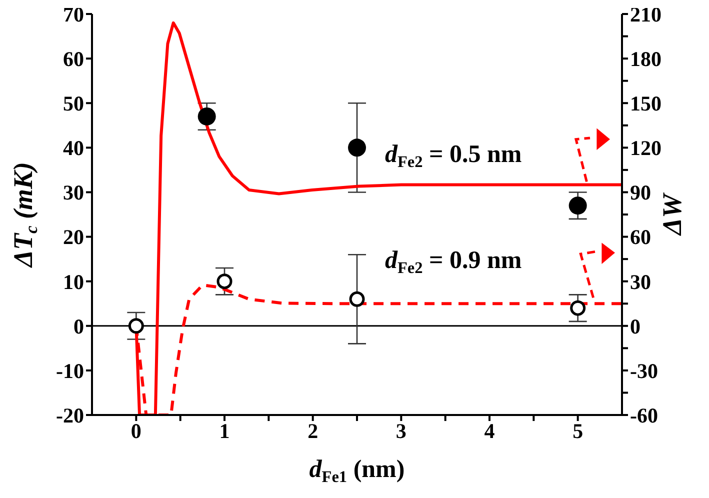 The height and width of the screenshot is (498, 709). Describe the element at coordinates (73, 59) in the screenshot. I see `y-tick-label: 60` at that location.